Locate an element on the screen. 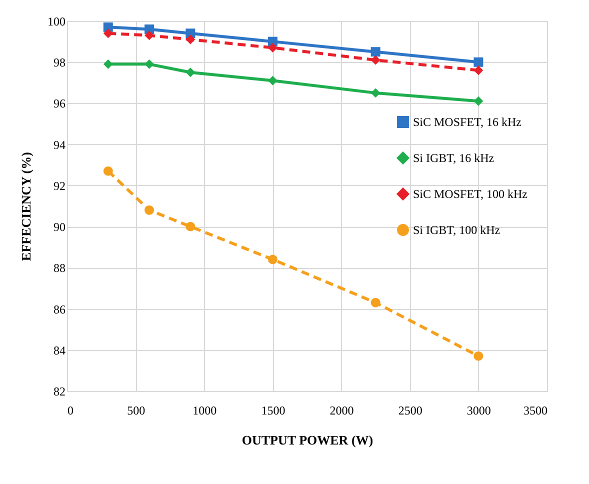 Image resolution: width=589 pixels, height=484 pixels. legend-label: SiC MOSFET, 100 kHz is located at coordinates (470, 194).